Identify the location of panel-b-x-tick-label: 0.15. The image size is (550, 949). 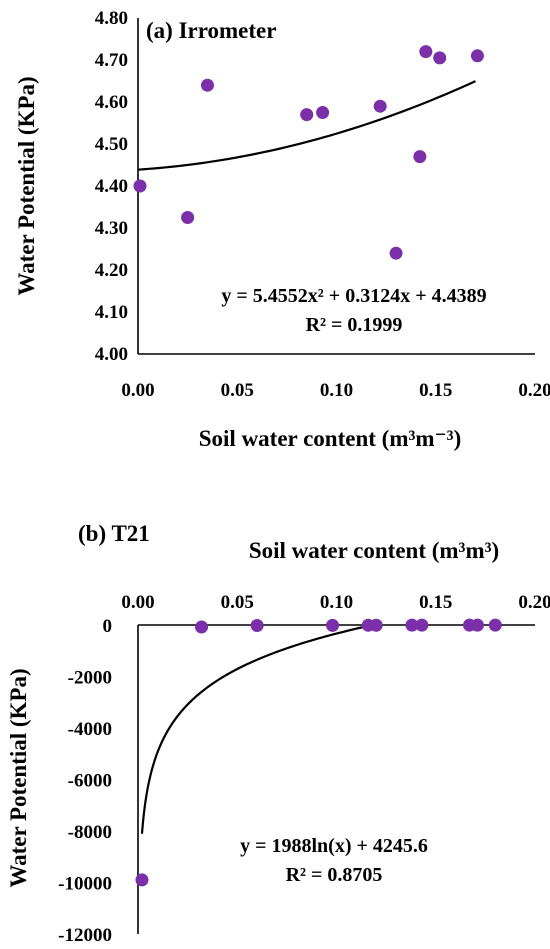
(435, 602).